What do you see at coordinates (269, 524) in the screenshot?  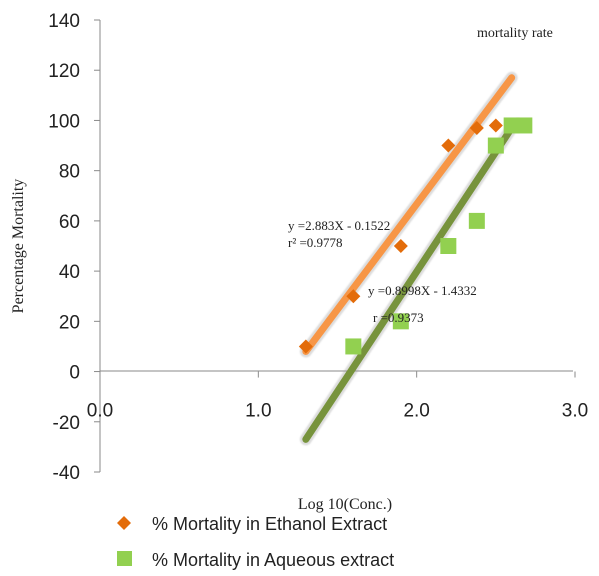 I see `legend-label-ethanol: % Mortality in Ethanol Extract` at bounding box center [269, 524].